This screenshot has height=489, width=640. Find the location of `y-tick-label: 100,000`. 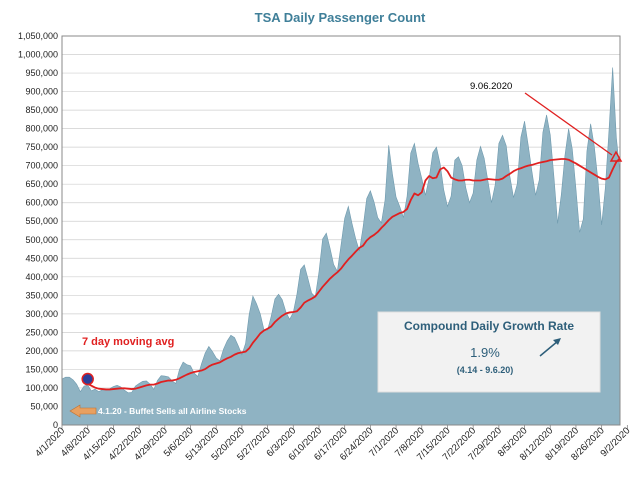

y-tick-label: 100,000 is located at coordinates (41, 388).